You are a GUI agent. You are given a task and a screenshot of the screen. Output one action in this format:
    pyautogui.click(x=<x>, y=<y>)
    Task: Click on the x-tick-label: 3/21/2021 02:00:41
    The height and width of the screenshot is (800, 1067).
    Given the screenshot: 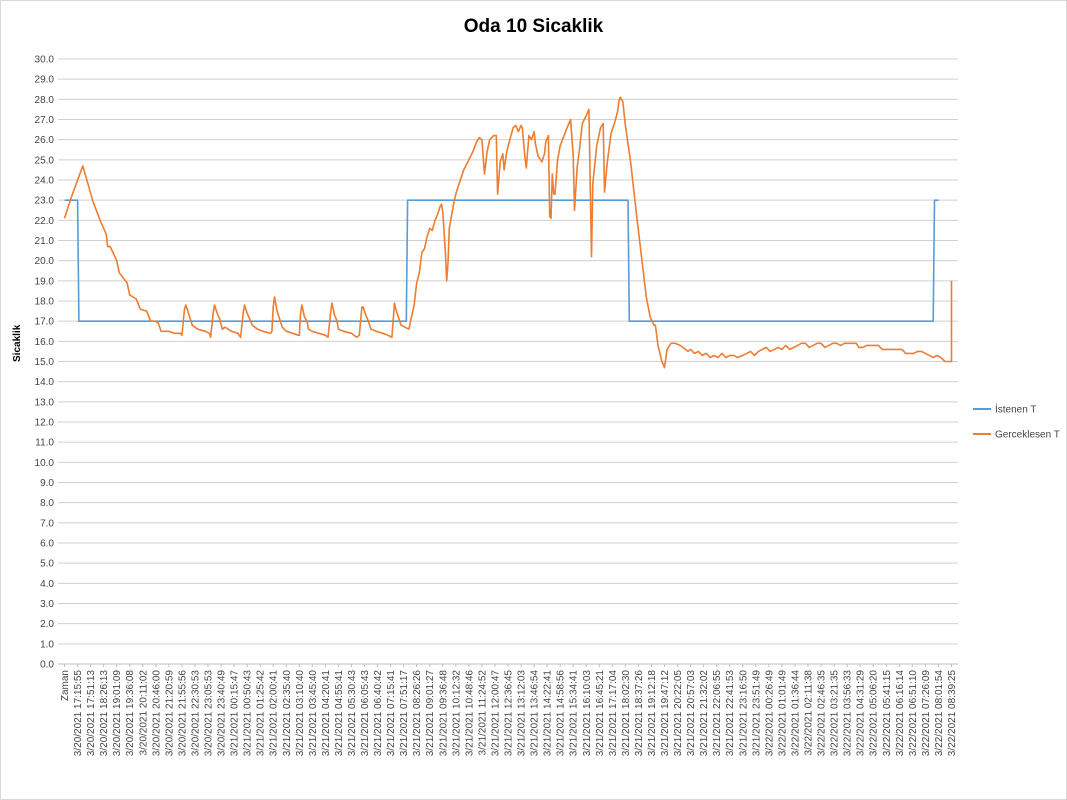 What is the action you would take?
    pyautogui.click(x=274, y=713)
    